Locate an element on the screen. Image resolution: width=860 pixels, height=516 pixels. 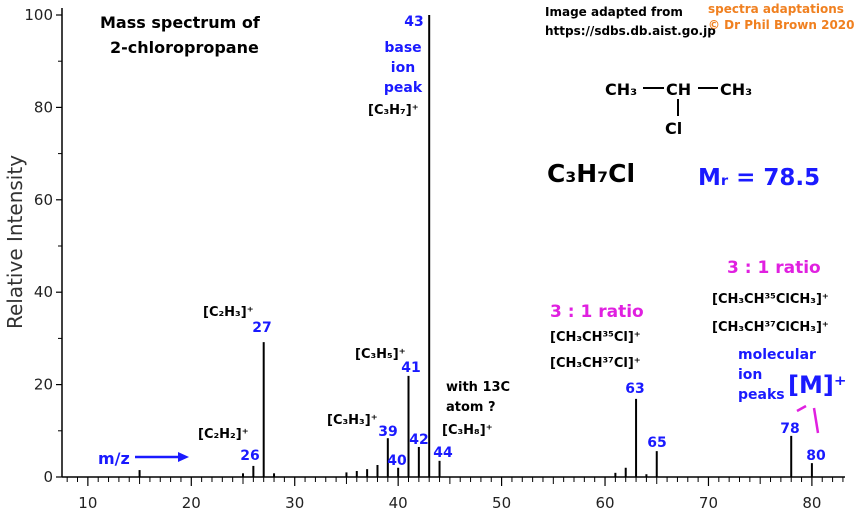
arrow-head is located at coordinates (183, 457).